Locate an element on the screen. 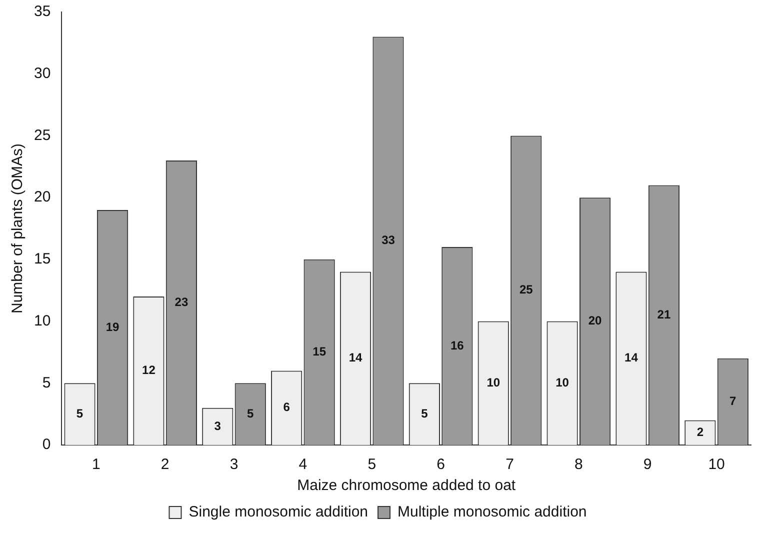  x-tick-label: 8 is located at coordinates (578, 465).